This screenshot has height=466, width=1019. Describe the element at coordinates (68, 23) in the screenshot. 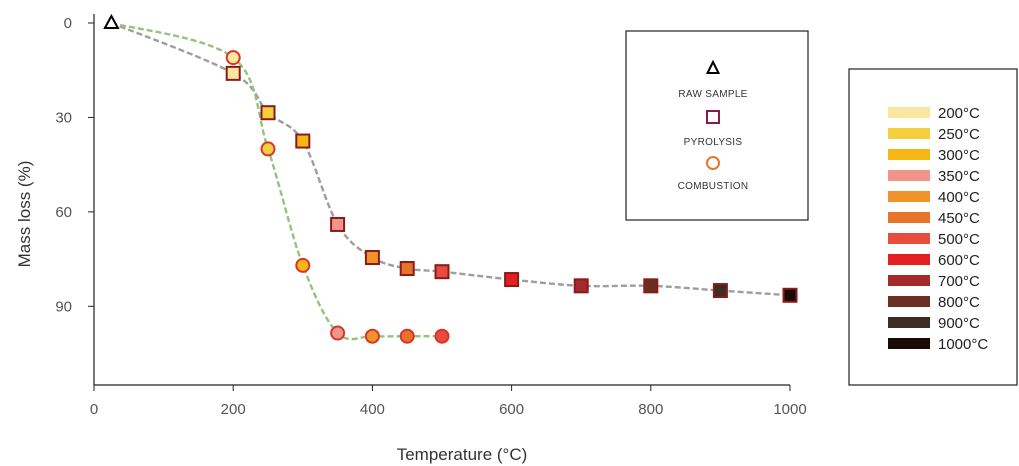

I see `y-tick-label: 0` at that location.